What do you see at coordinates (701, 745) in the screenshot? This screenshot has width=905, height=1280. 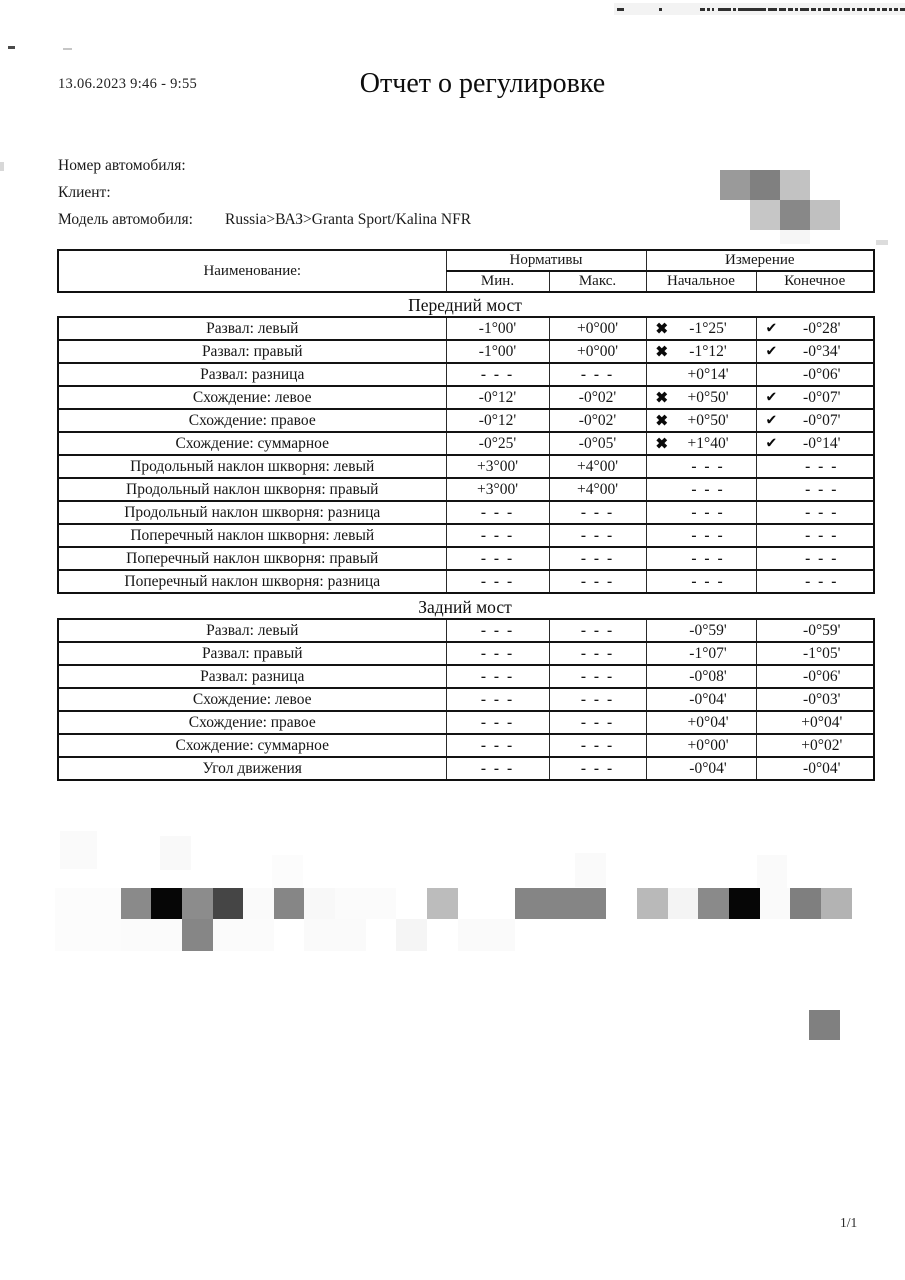 I see `initial-value: +0°00'` at bounding box center [701, 745].